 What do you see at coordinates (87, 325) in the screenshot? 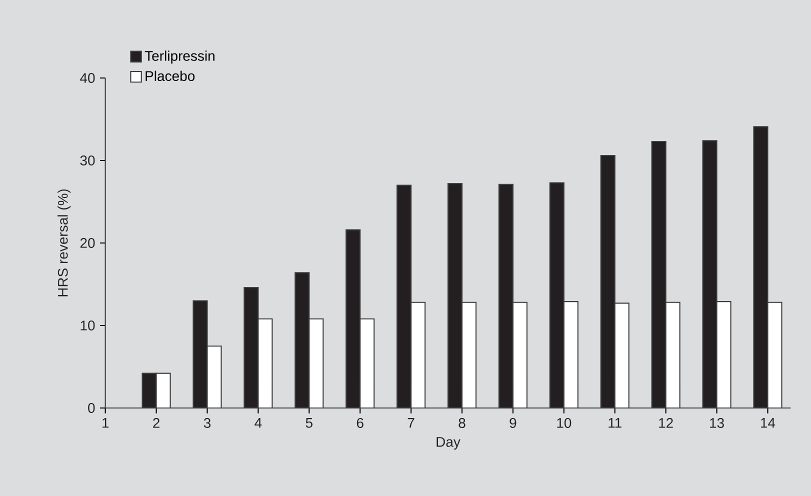
I see `y-tick-label: 10` at bounding box center [87, 325].